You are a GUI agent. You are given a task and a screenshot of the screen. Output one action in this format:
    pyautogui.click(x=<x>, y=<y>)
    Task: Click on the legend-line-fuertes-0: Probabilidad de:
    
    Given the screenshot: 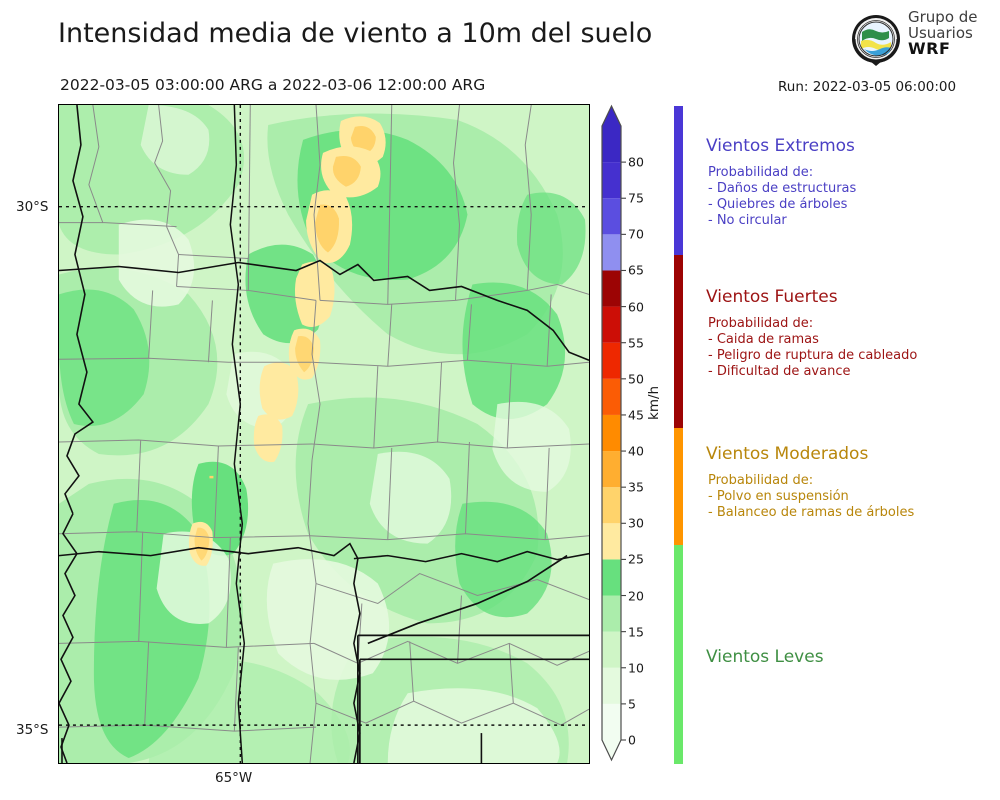 What is the action you would take?
    pyautogui.click(x=761, y=323)
    